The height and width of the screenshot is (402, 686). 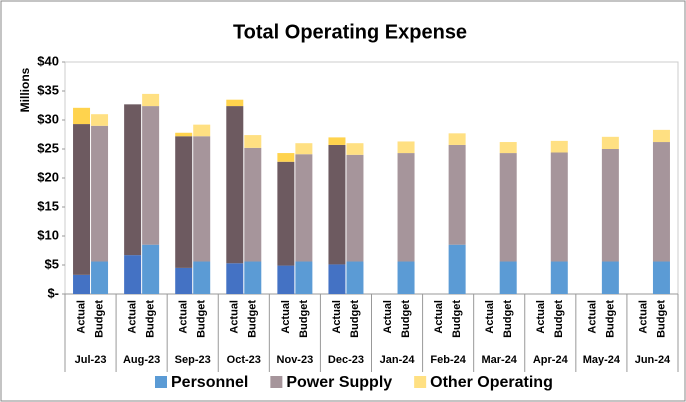 I want to click on y-tick-label: $10, so click(x=48, y=234).